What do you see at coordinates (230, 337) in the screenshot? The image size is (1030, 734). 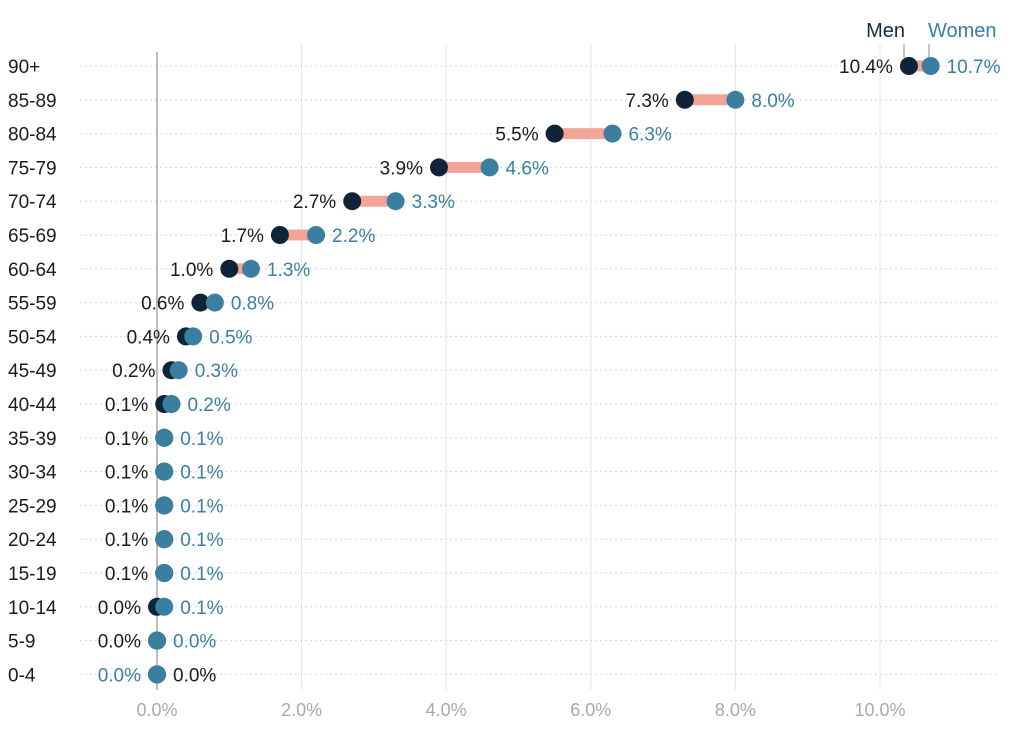 I see `women-value-label: 0.5%` at bounding box center [230, 337].